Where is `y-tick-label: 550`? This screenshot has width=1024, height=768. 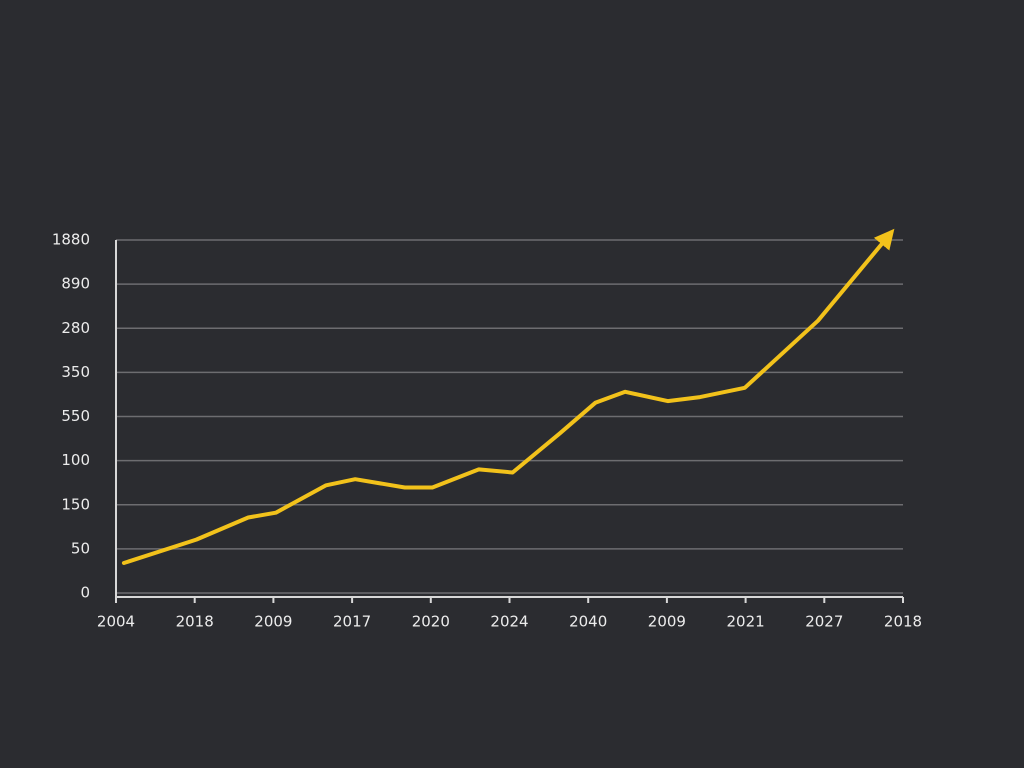
y-tick-label: 550 is located at coordinates (75, 416).